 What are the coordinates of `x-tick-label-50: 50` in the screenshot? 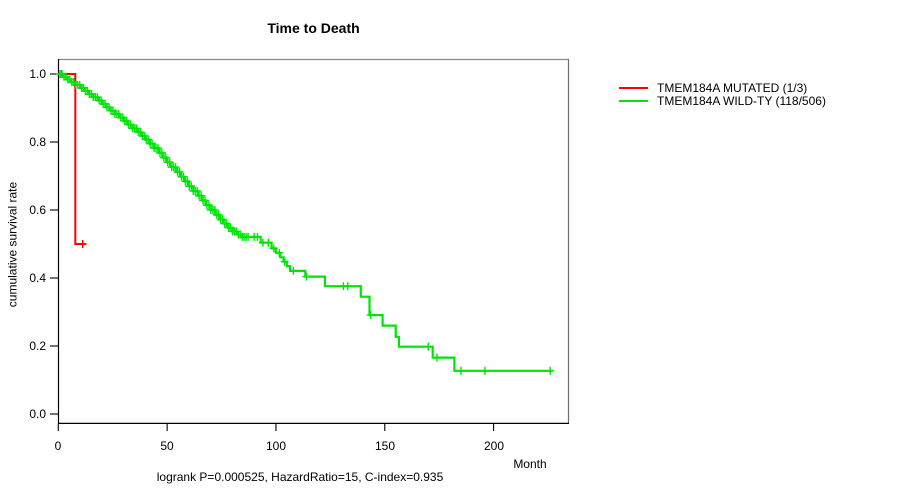 It's located at (167, 446).